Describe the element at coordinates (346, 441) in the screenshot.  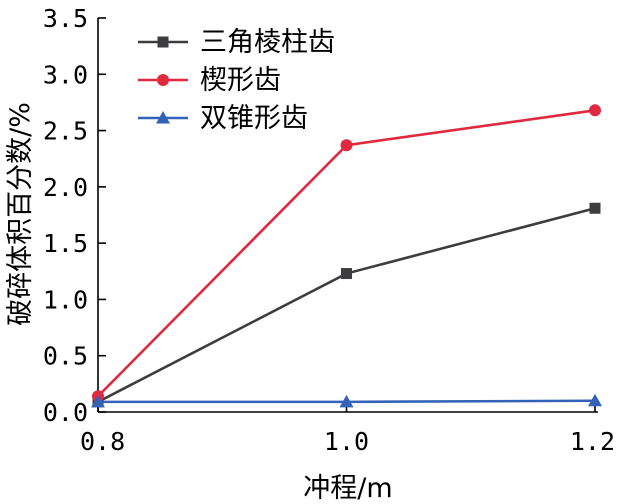
I see `x-tick-label: 1.0` at that location.